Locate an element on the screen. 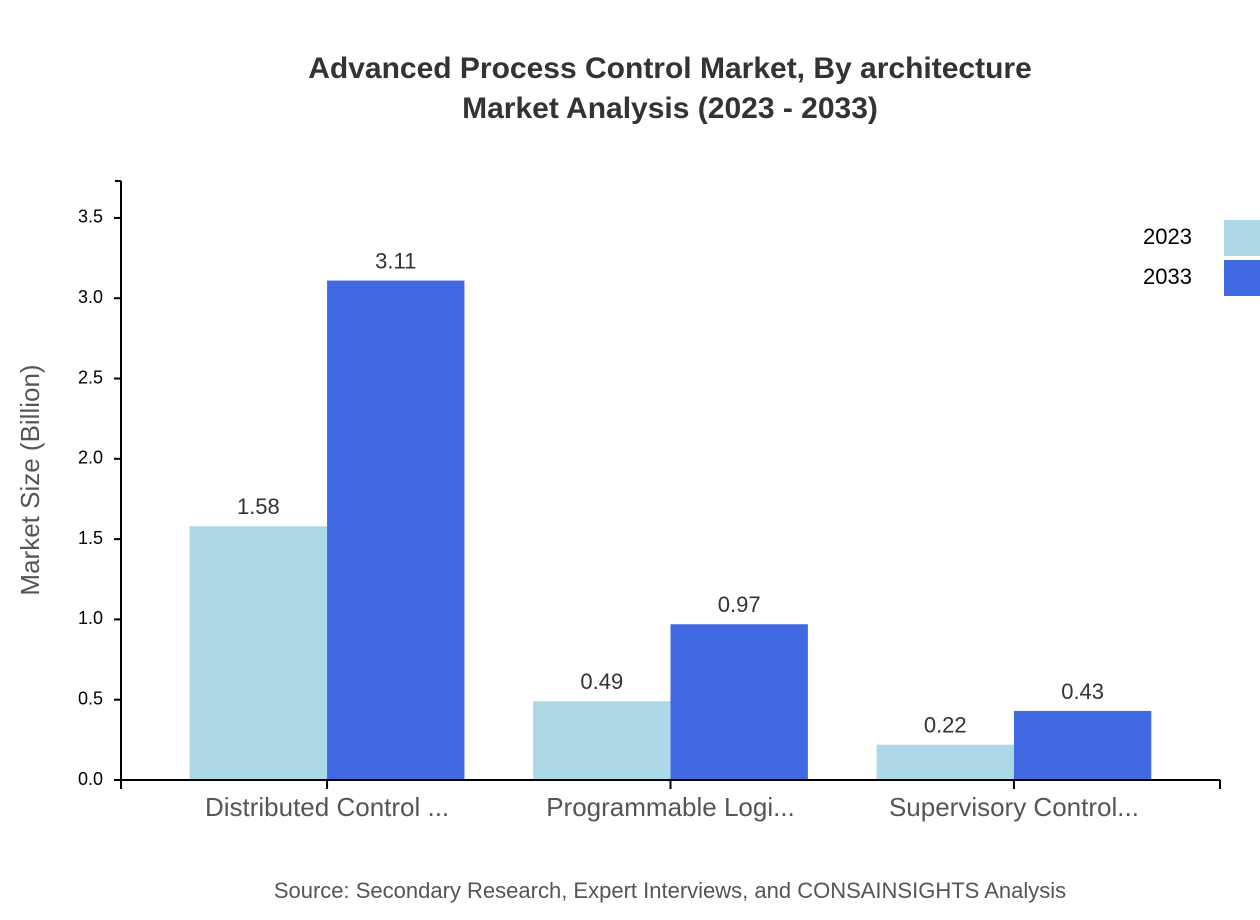 The width and height of the screenshot is (1260, 920). y-tick-label: 0.0 is located at coordinates (90, 779).